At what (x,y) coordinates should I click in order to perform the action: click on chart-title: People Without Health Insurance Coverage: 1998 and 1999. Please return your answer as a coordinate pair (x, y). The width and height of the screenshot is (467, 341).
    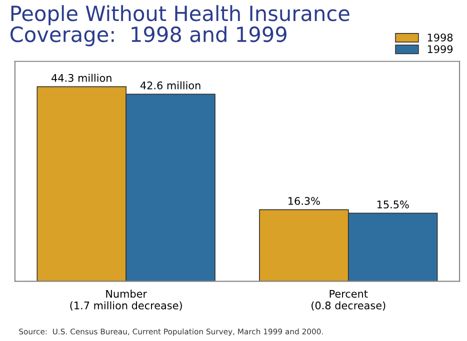
    Looking at the image, I should click on (180, 25).